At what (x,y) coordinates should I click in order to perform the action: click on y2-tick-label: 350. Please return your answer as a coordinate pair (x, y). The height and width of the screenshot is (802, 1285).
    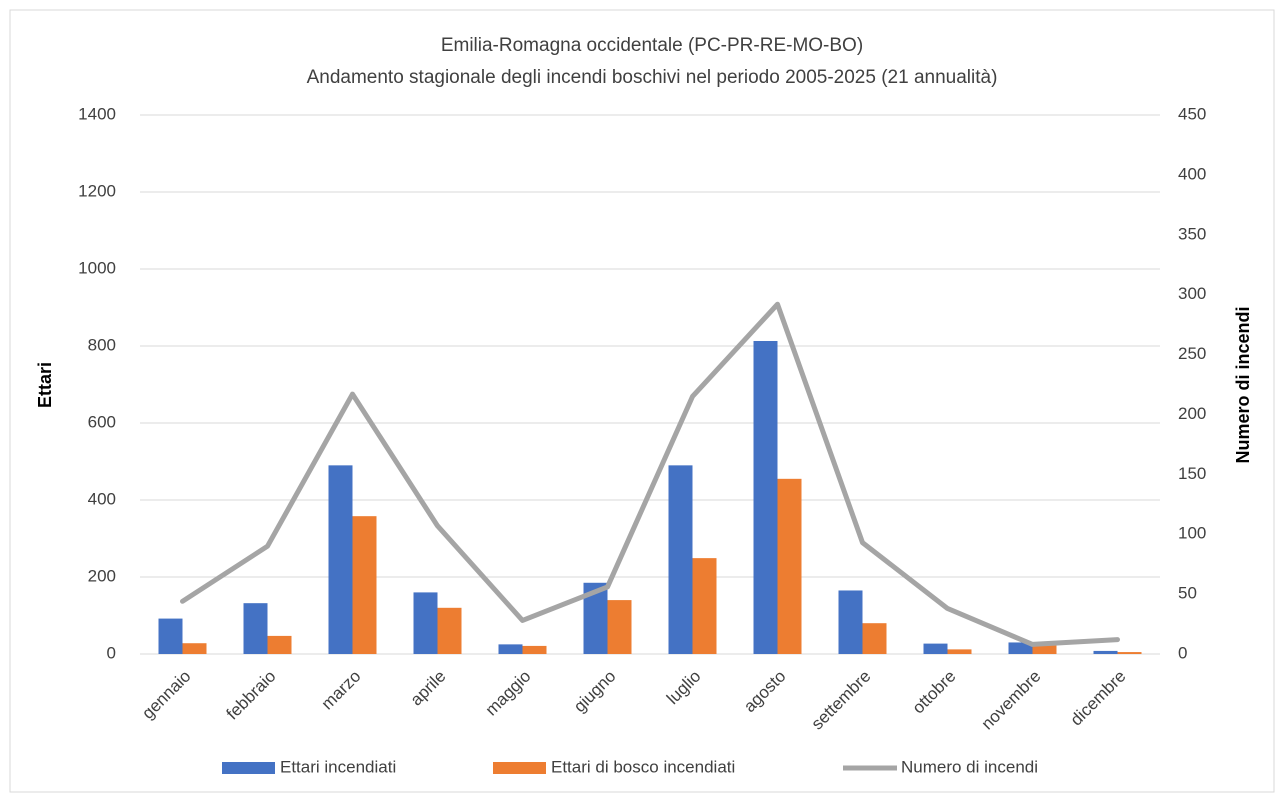
    Looking at the image, I should click on (1192, 233).